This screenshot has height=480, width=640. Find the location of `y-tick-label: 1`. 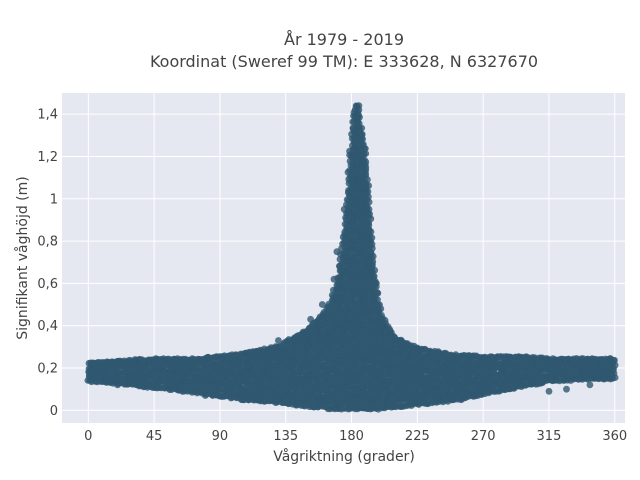

y-tick-label: 1 is located at coordinates (54, 199).